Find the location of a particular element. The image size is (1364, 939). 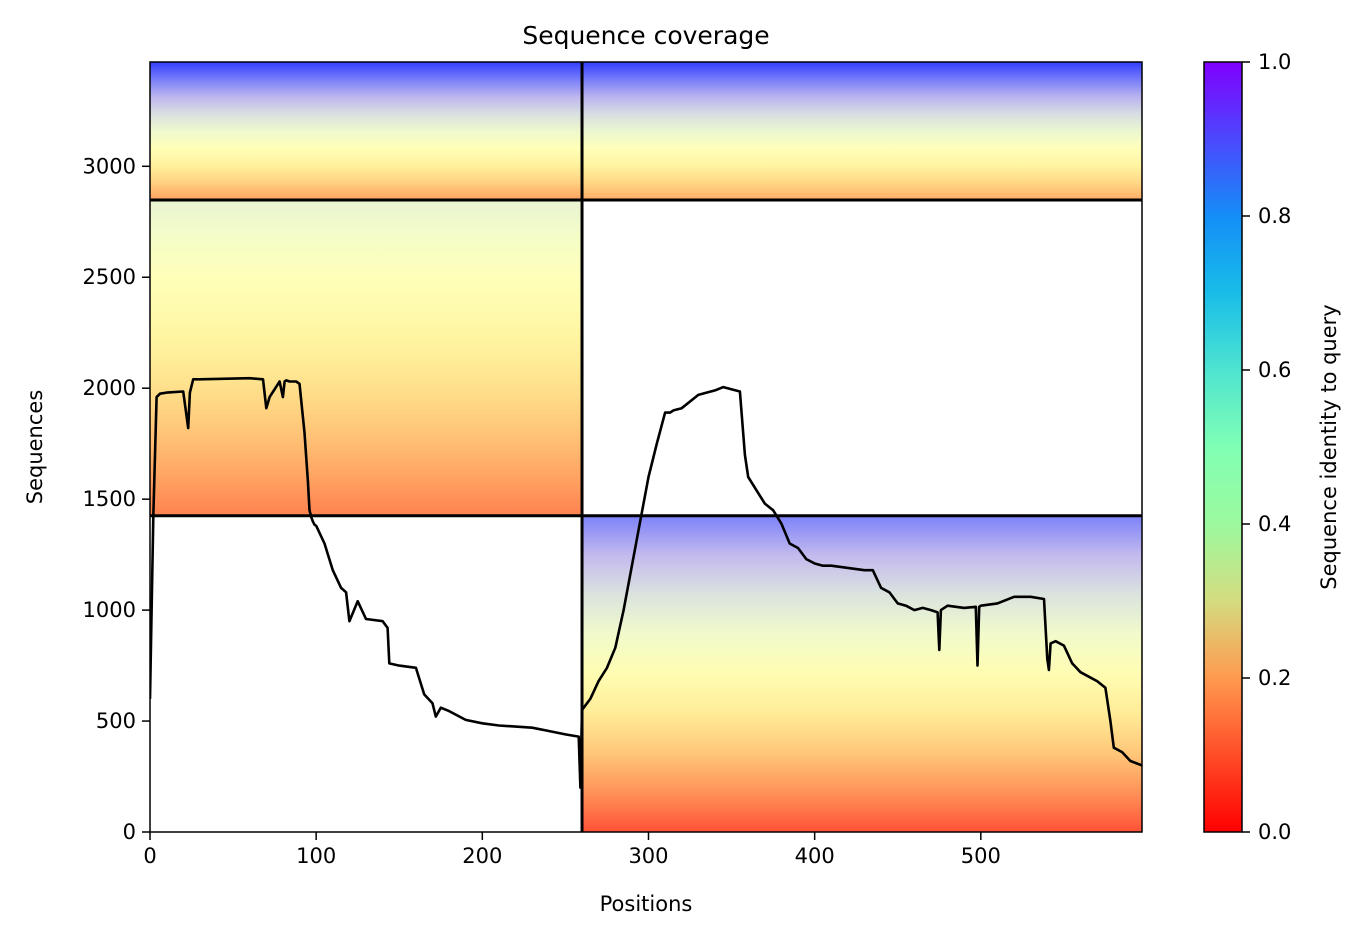

x-tick-label: 500 is located at coordinates (981, 856).